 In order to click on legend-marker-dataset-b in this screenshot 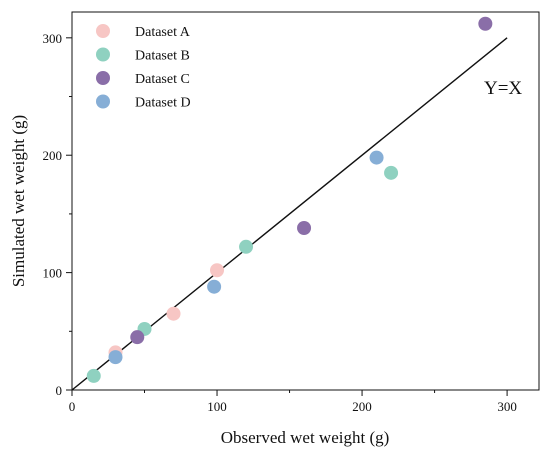, I will do `click(103, 54)`.